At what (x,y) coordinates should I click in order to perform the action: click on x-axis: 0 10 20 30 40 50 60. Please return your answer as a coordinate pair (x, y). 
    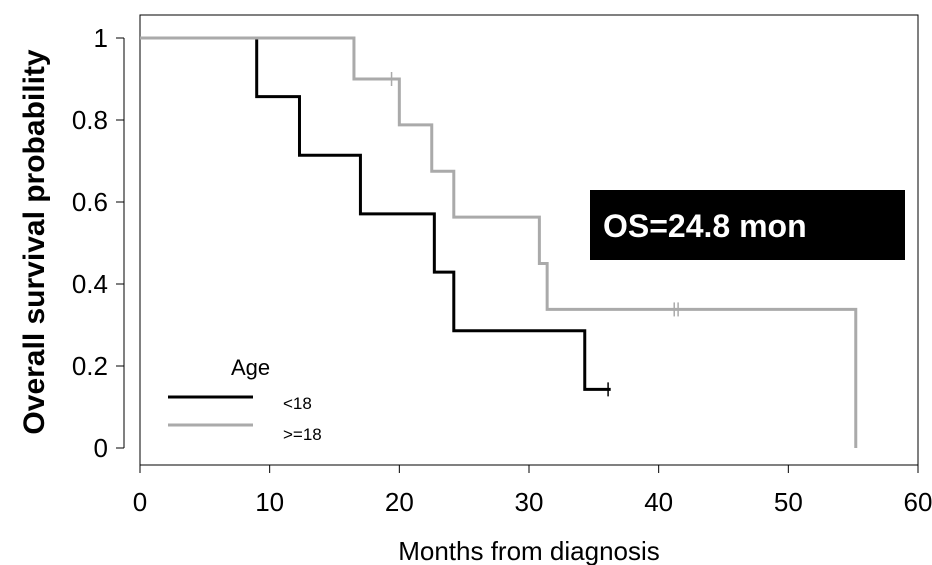
    Looking at the image, I should click on (532, 490).